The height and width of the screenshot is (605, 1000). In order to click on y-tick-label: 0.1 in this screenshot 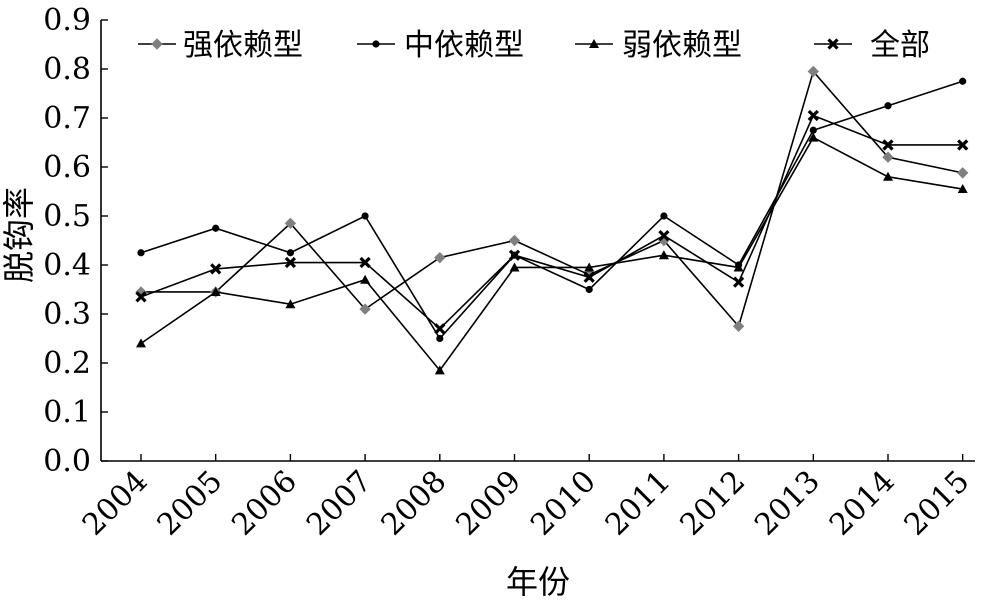, I will do `click(67, 412)`.